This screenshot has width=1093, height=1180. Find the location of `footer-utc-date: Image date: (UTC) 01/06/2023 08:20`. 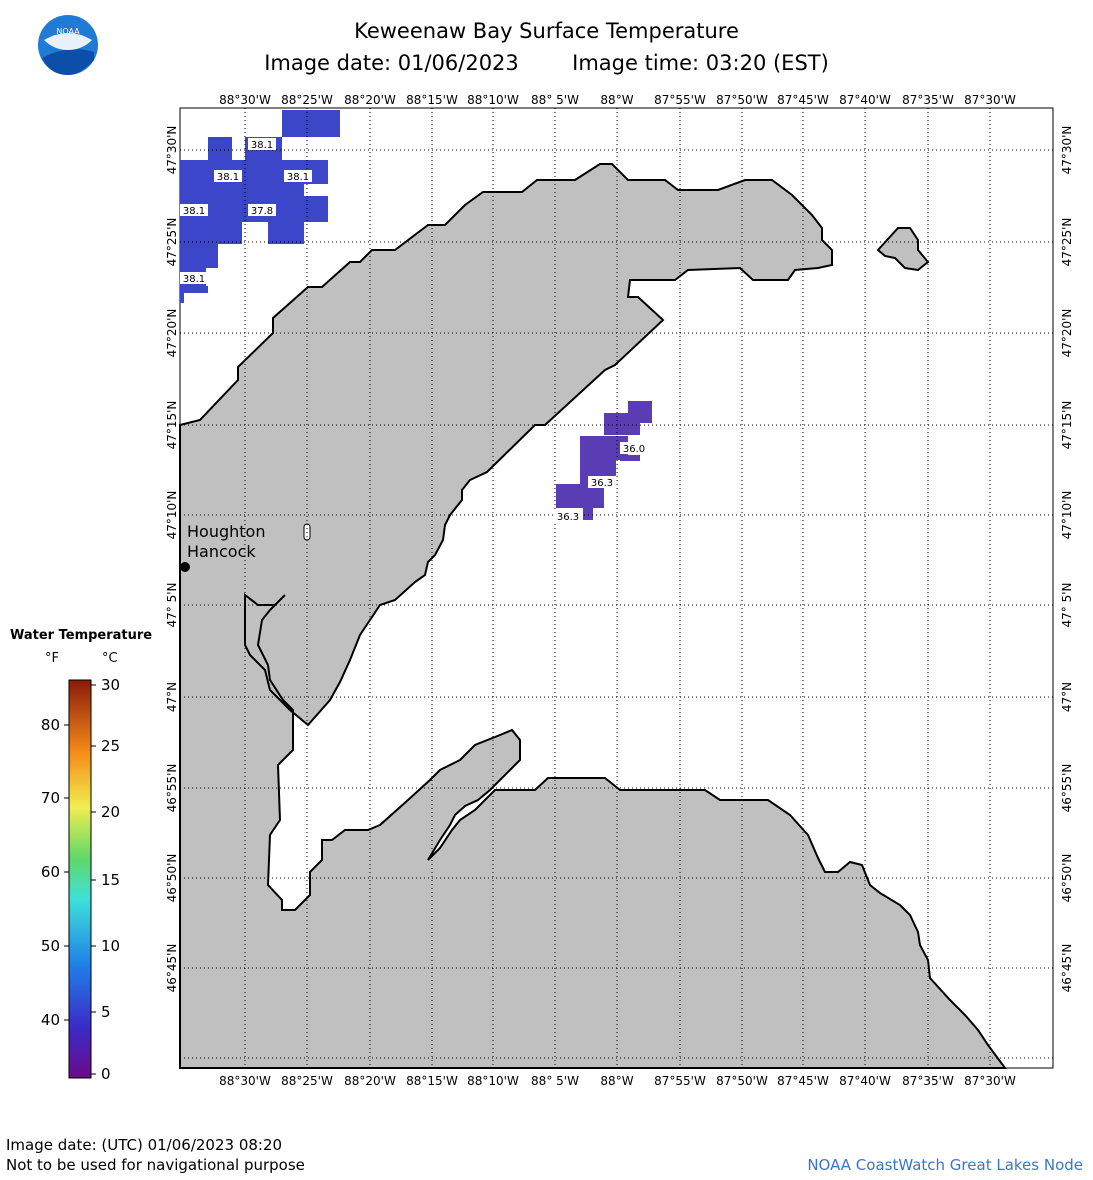

footer-utc-date: Image date: (UTC) 01/06/2023 08:20 is located at coordinates (144, 1145).